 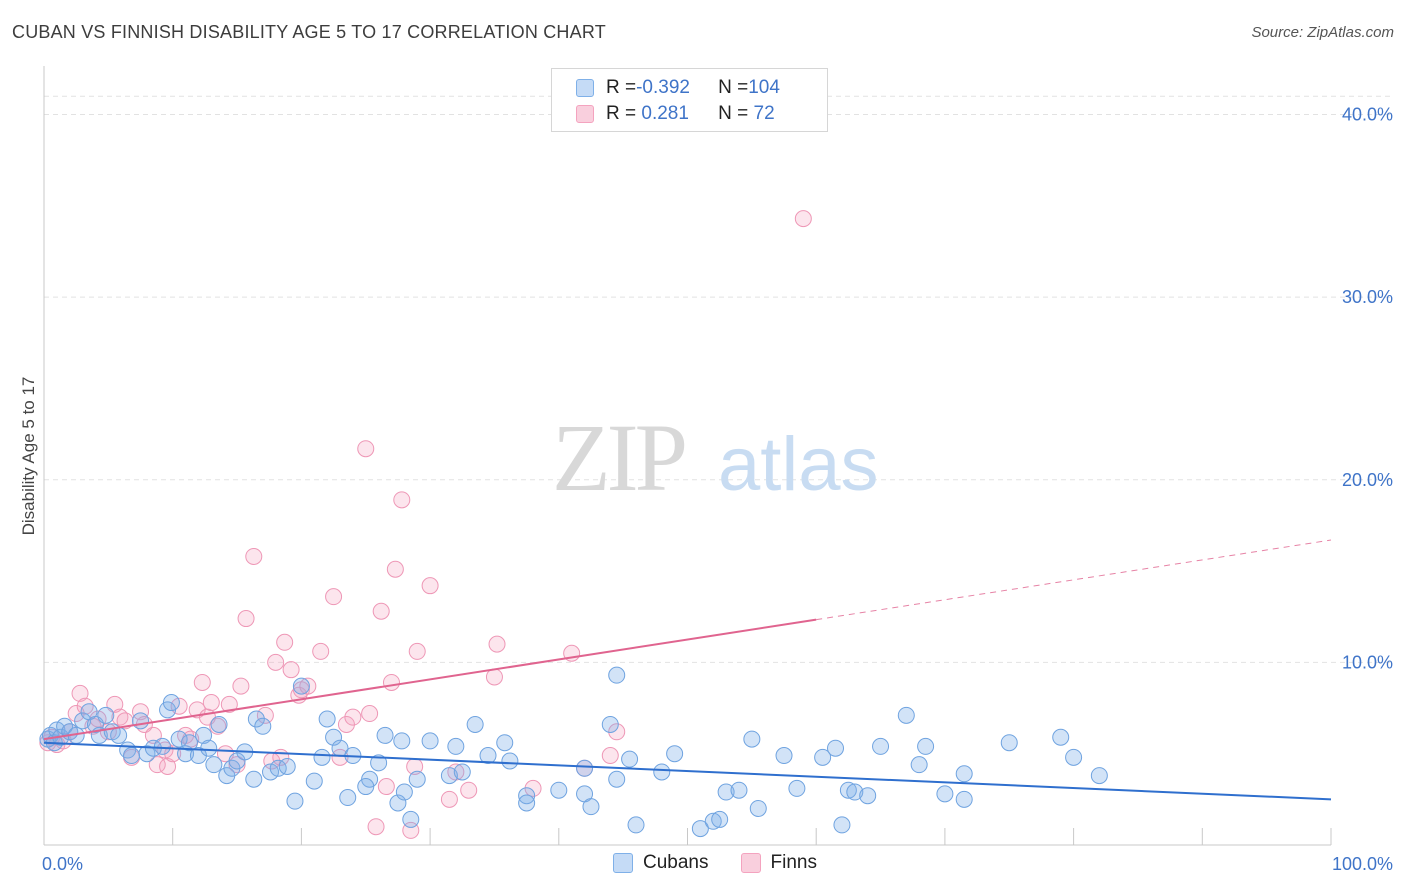 What do you see at coordinates (1367, 480) in the screenshot?
I see `y-tick-label: 20.0%` at bounding box center [1367, 480].